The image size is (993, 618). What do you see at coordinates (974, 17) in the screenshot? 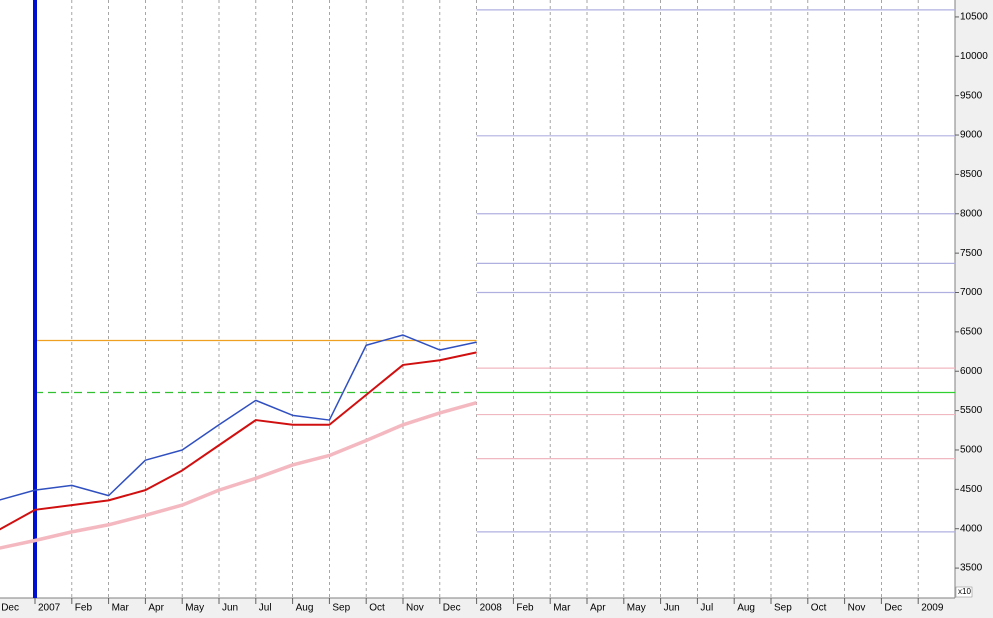
I see `y-tick-label: 10500` at bounding box center [974, 17].